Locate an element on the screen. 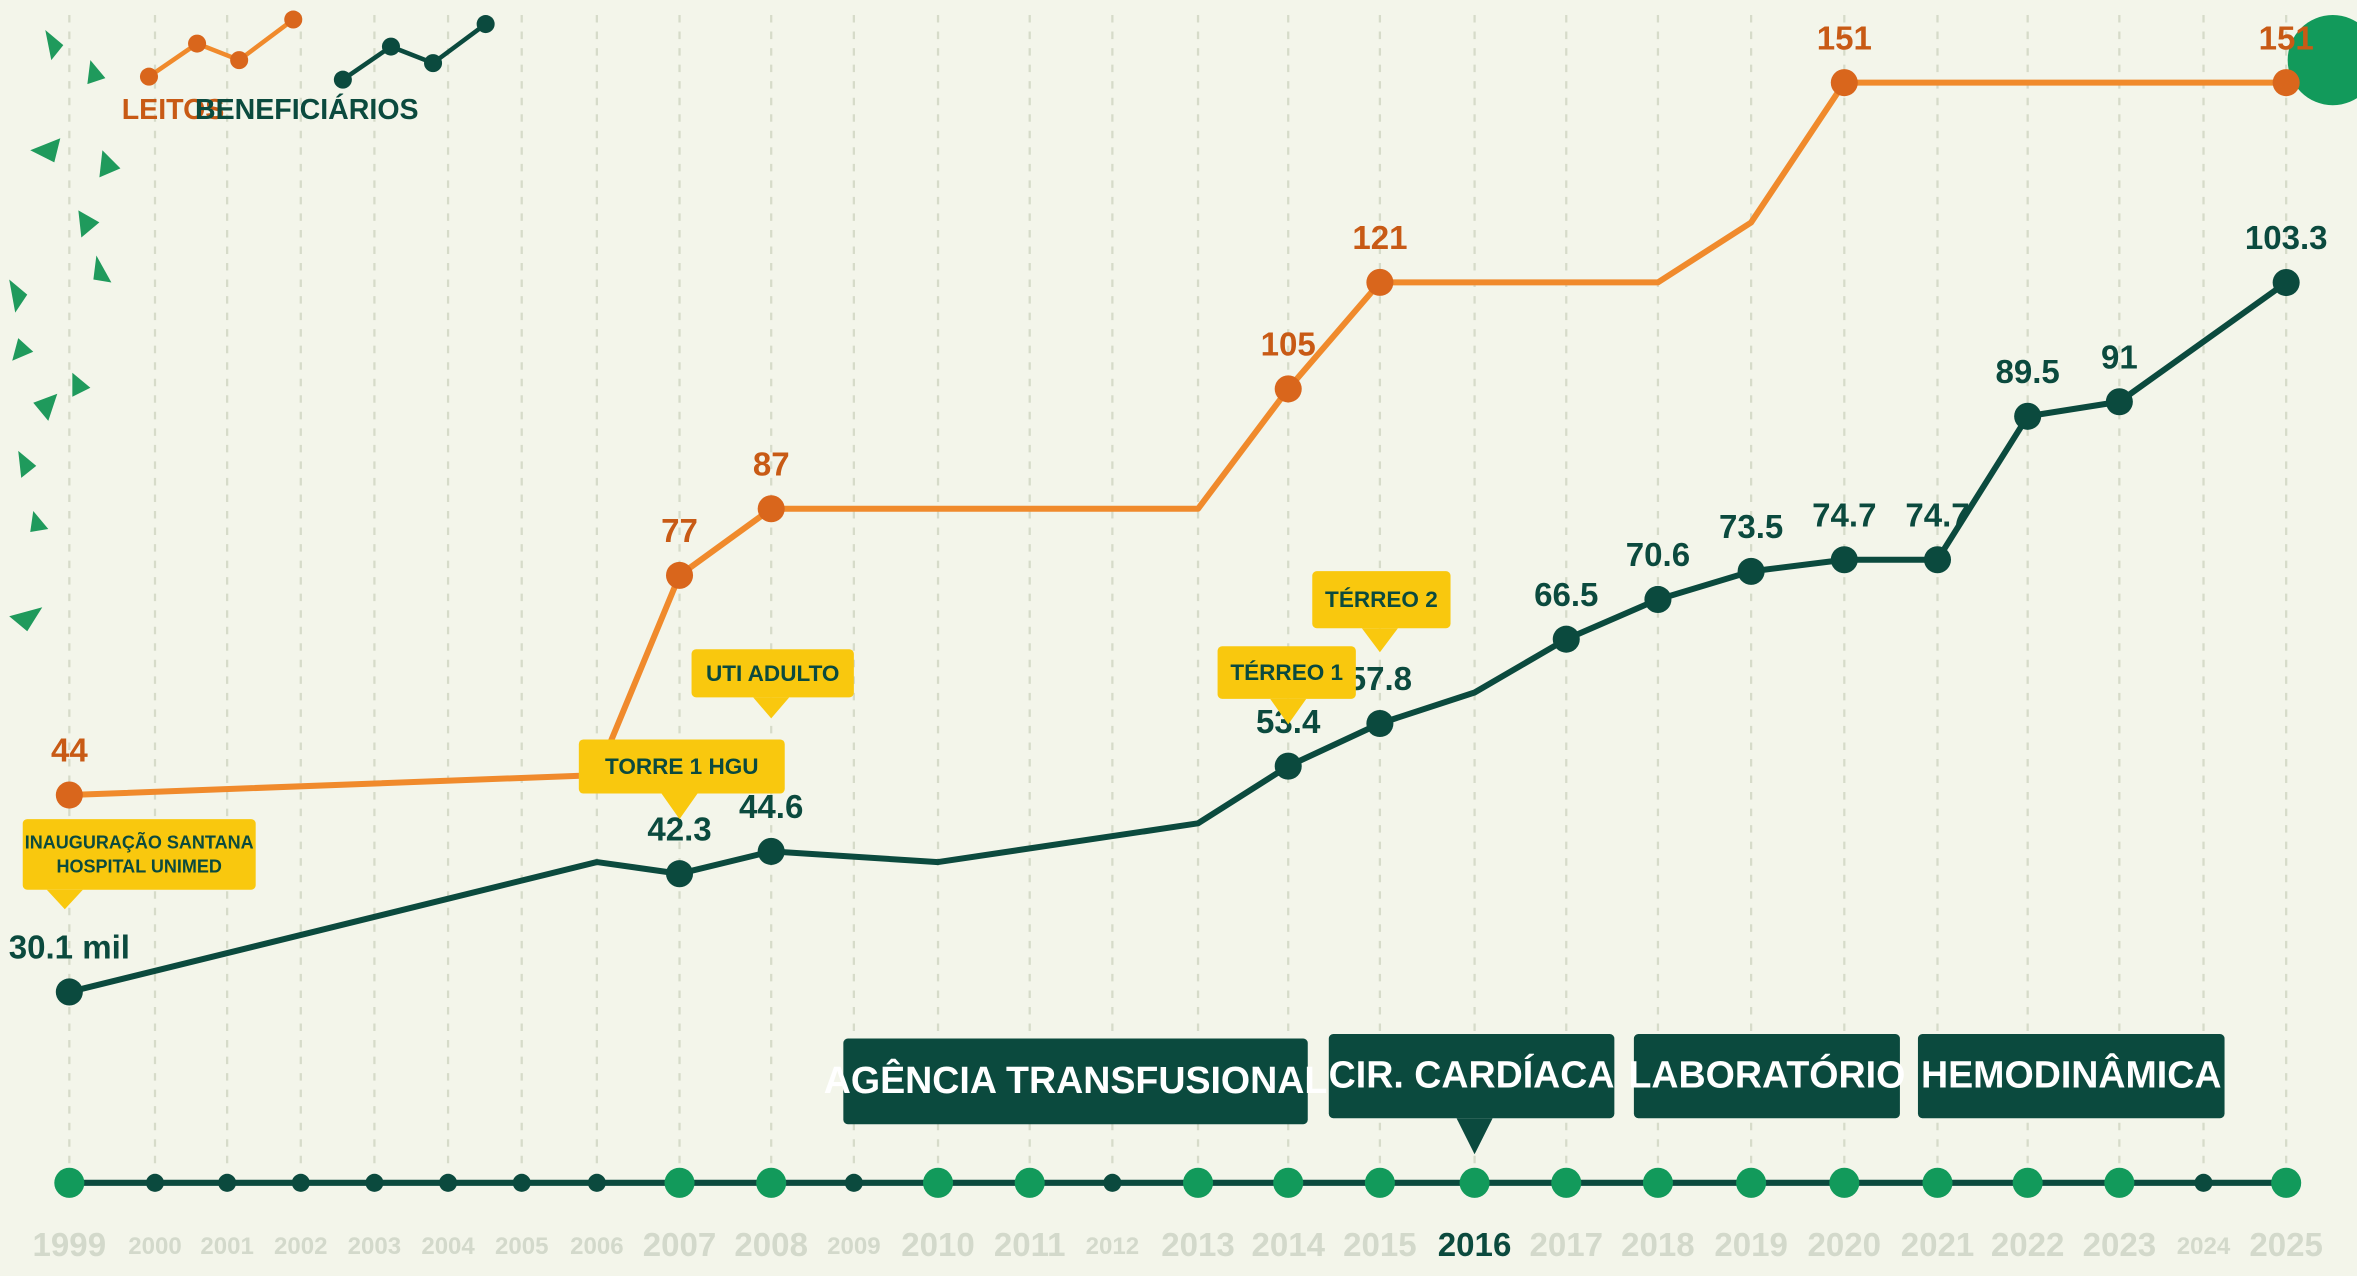 The image size is (2357, 1276). x-tick-label: 2024 is located at coordinates (2204, 1246).